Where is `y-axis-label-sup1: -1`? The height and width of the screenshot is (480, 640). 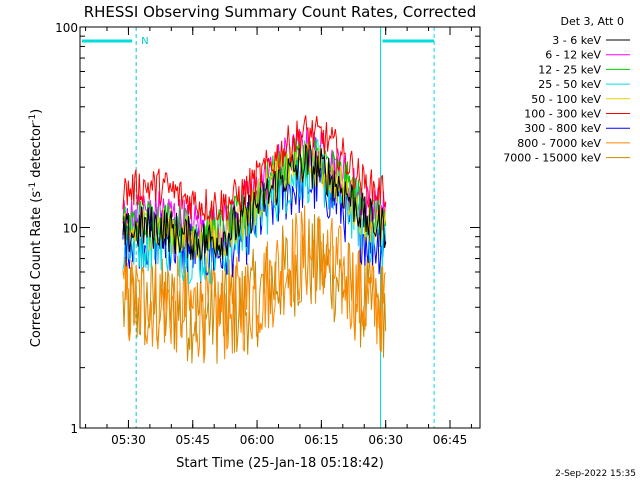
y-axis-label-sup1: -1 is located at coordinates (33, 186).